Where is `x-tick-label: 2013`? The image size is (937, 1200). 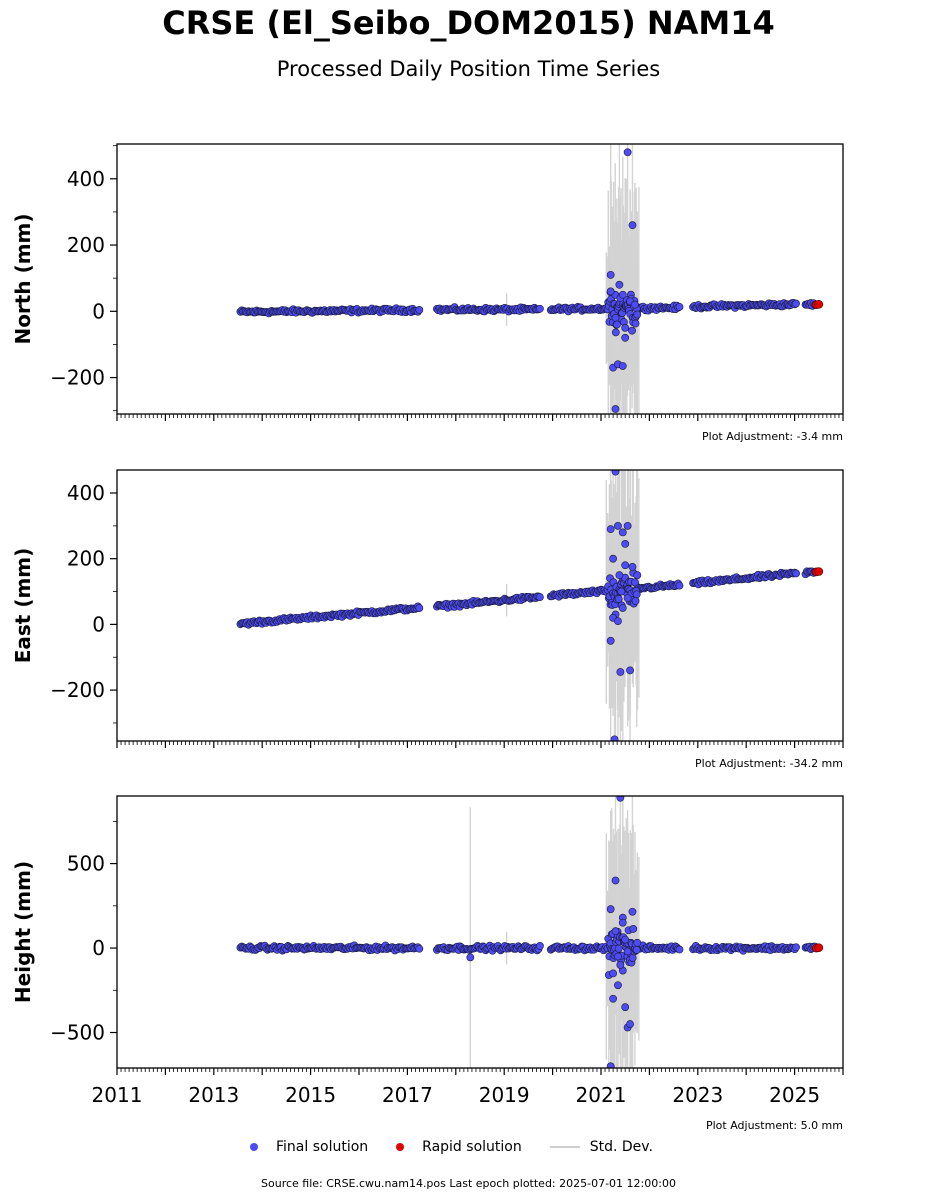 x-tick-label: 2013 is located at coordinates (213, 1095).